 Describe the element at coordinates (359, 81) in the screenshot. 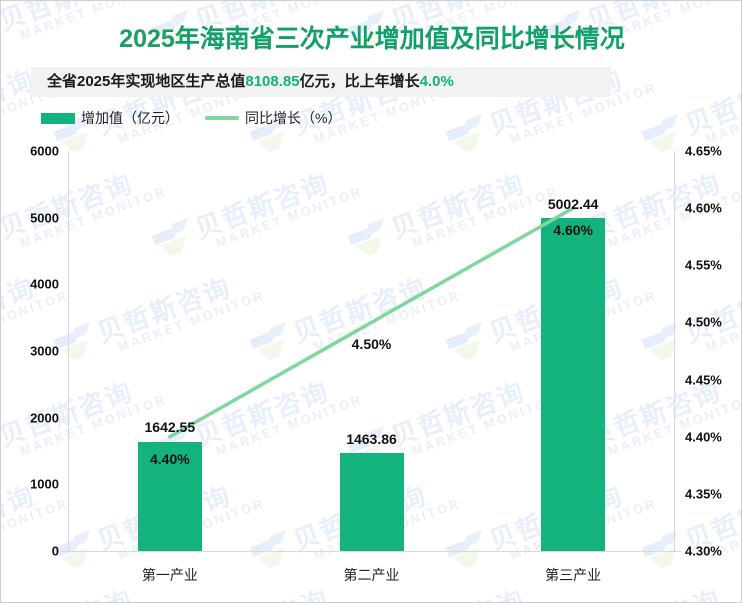

I see `subtitle-middle: 亿元，比上年增长` at that location.